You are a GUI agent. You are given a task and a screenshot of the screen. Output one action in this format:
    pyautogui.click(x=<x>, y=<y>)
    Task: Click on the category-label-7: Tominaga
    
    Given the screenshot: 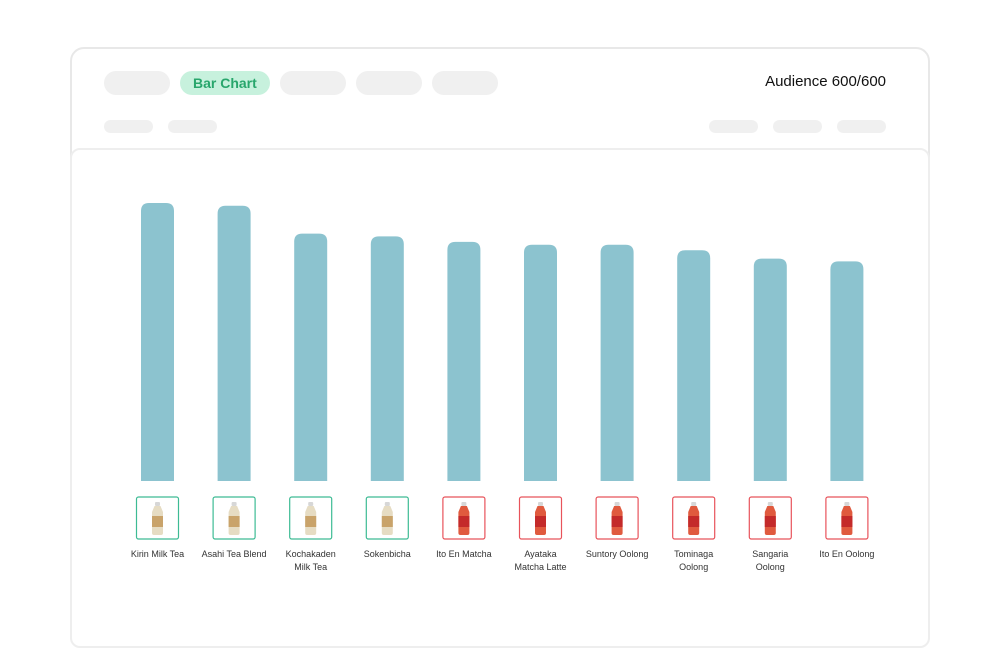 What is the action you would take?
    pyautogui.click(x=693, y=554)
    